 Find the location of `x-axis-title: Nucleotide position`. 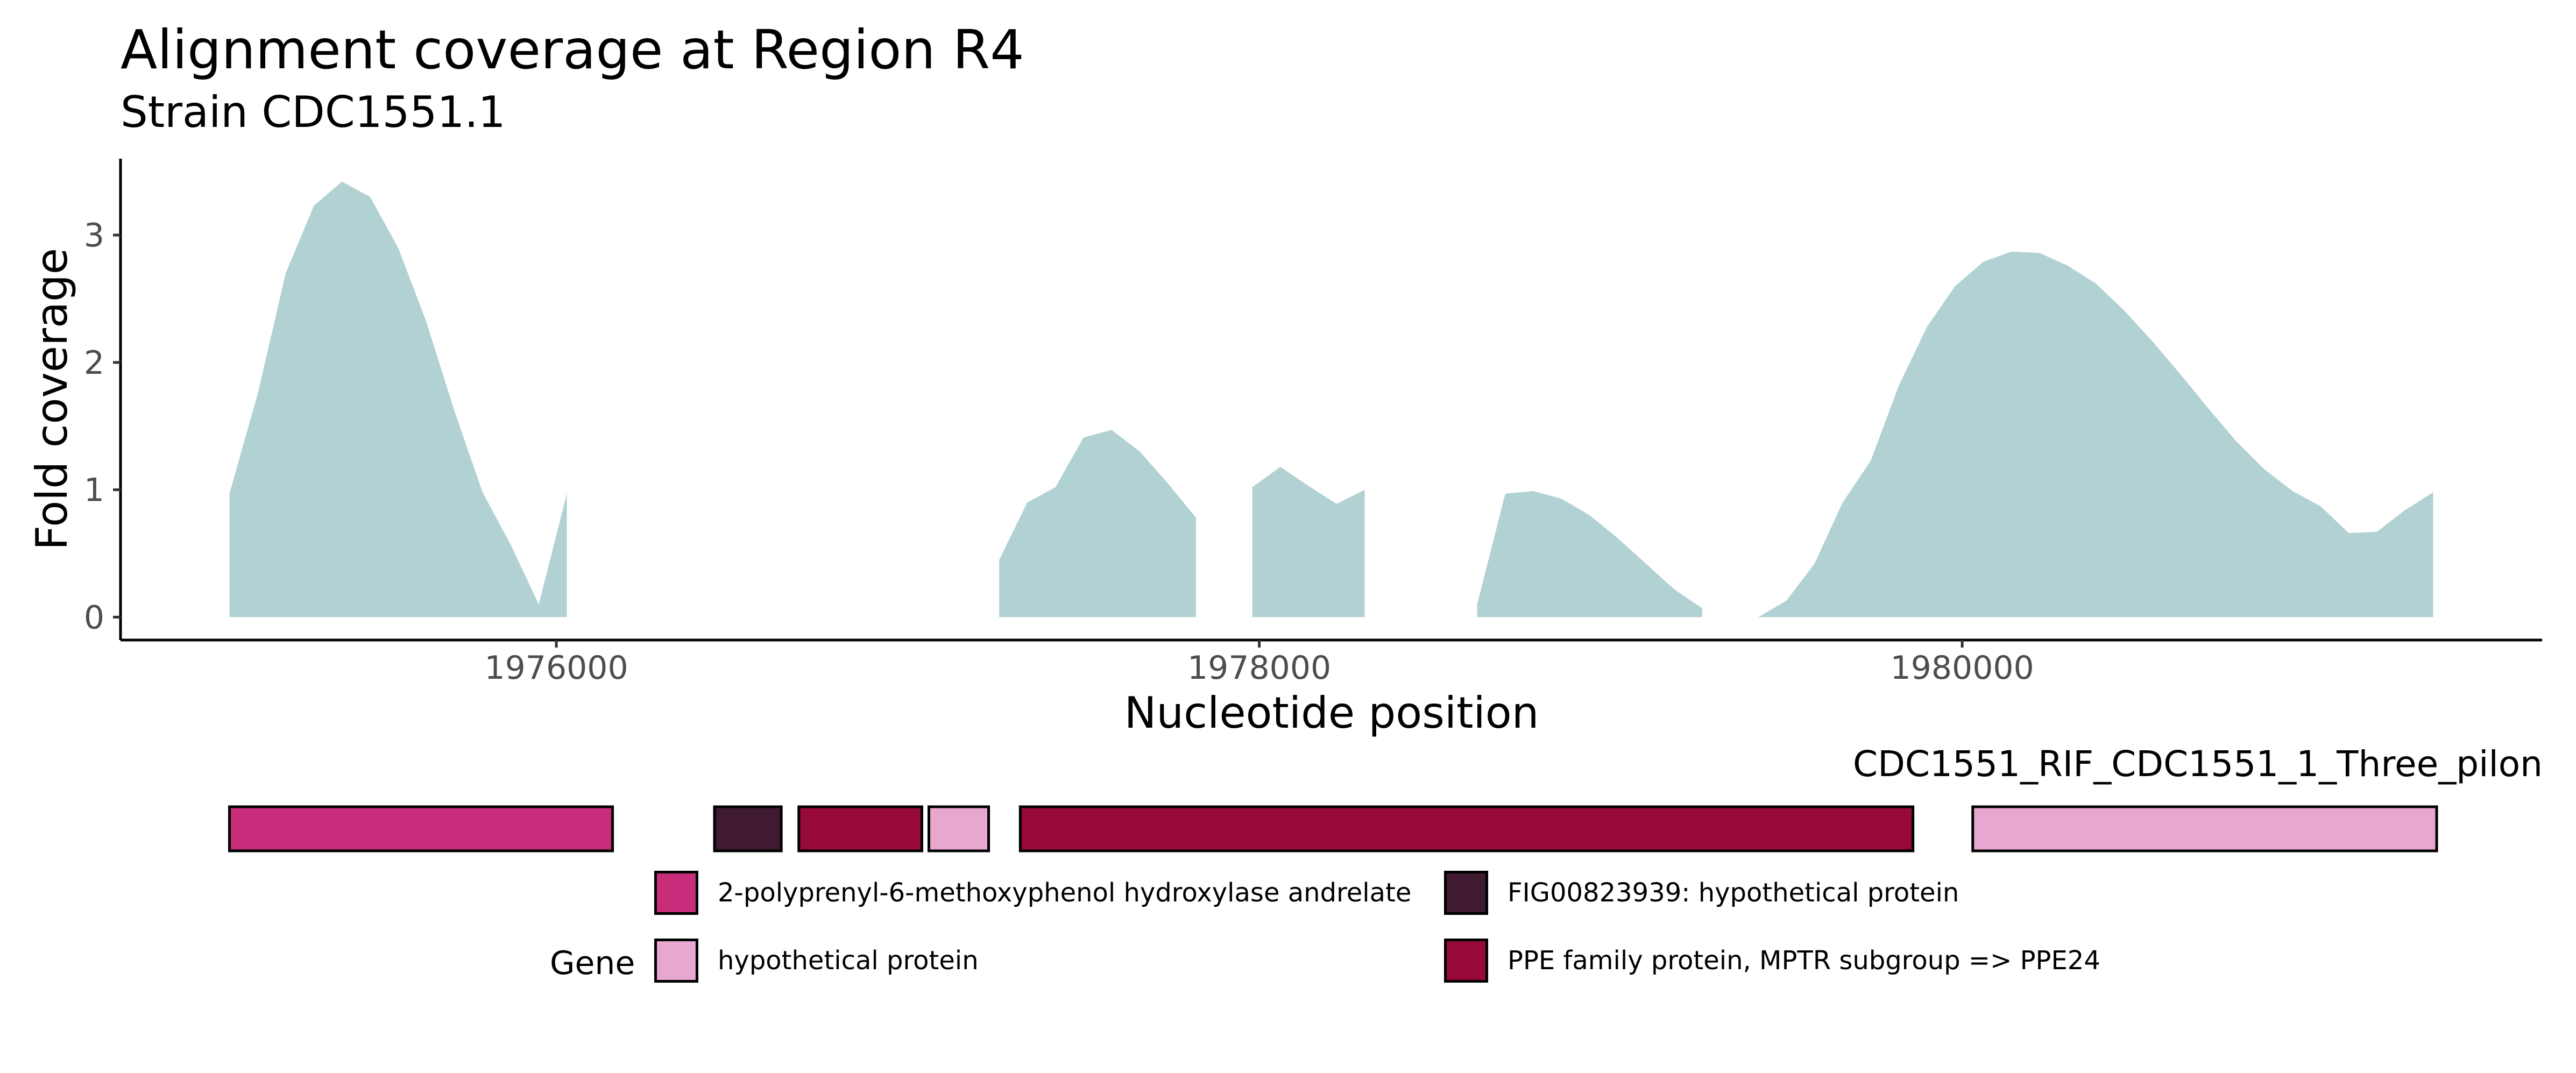

x-axis-title: Nucleotide position is located at coordinates (1331, 713).